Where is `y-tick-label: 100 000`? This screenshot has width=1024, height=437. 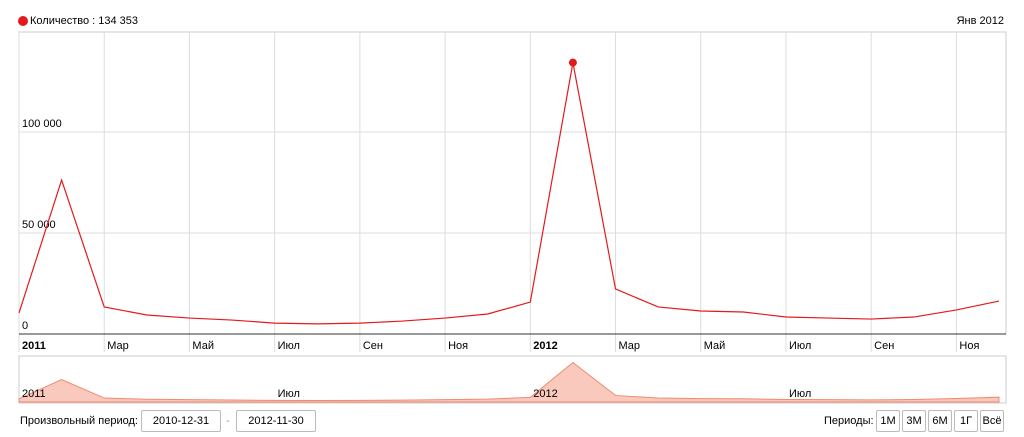 y-tick-label: 100 000 is located at coordinates (42, 124).